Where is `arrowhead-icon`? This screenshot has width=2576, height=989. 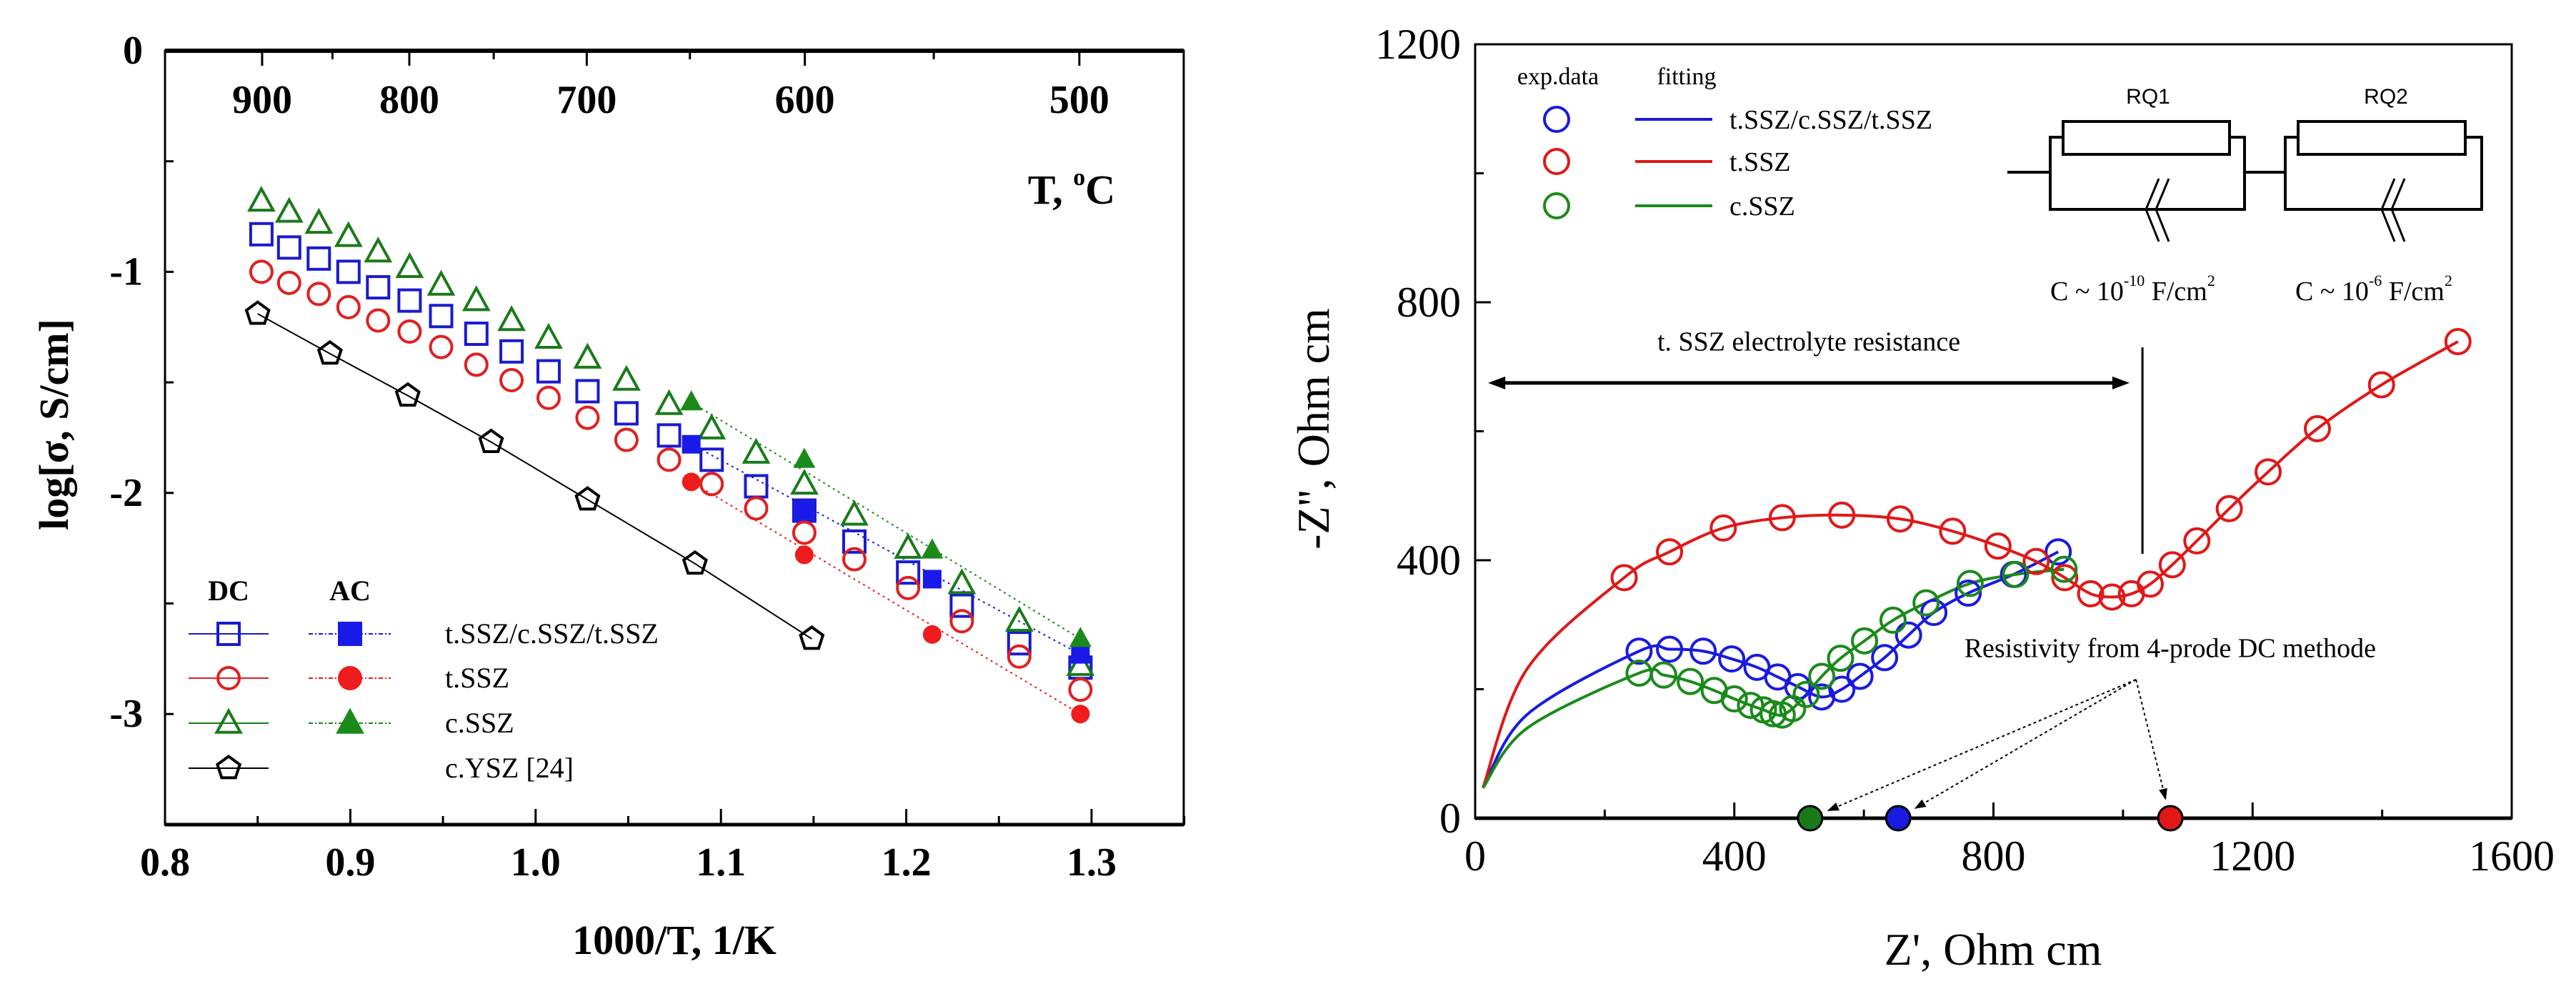
arrowhead-icon is located at coordinates (2163, 794).